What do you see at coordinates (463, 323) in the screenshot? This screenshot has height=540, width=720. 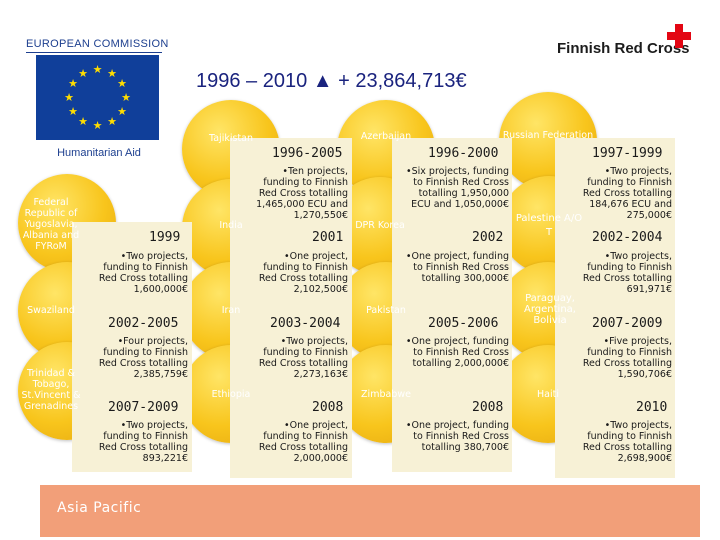 I see `project-period: 2005-2006` at bounding box center [463, 323].